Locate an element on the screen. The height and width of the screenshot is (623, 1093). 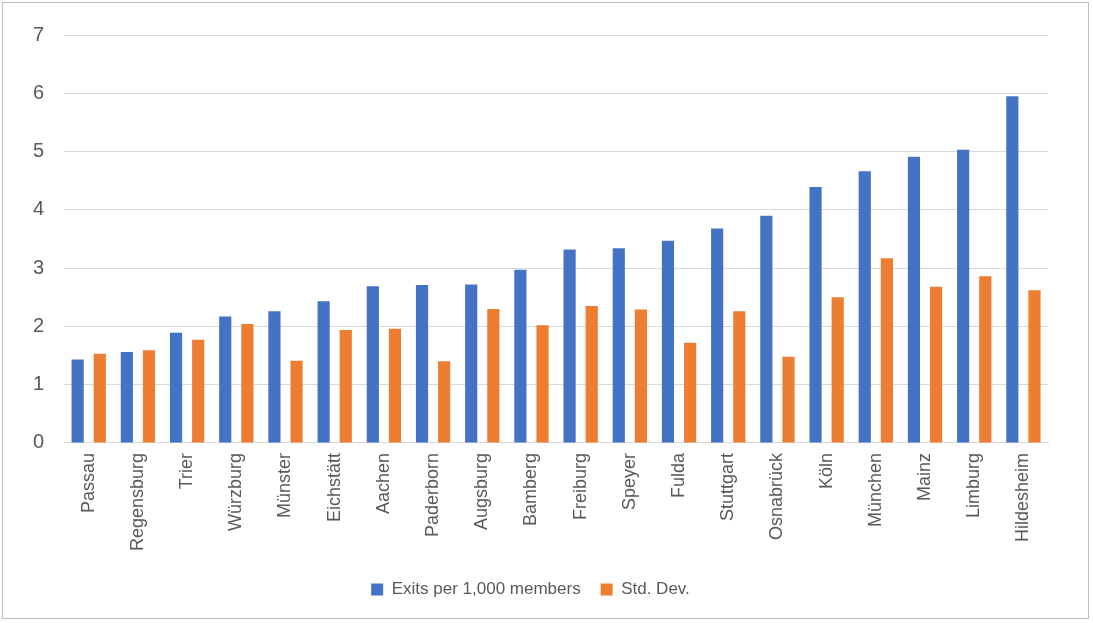
x-tick-label: Münster is located at coordinates (284, 485).